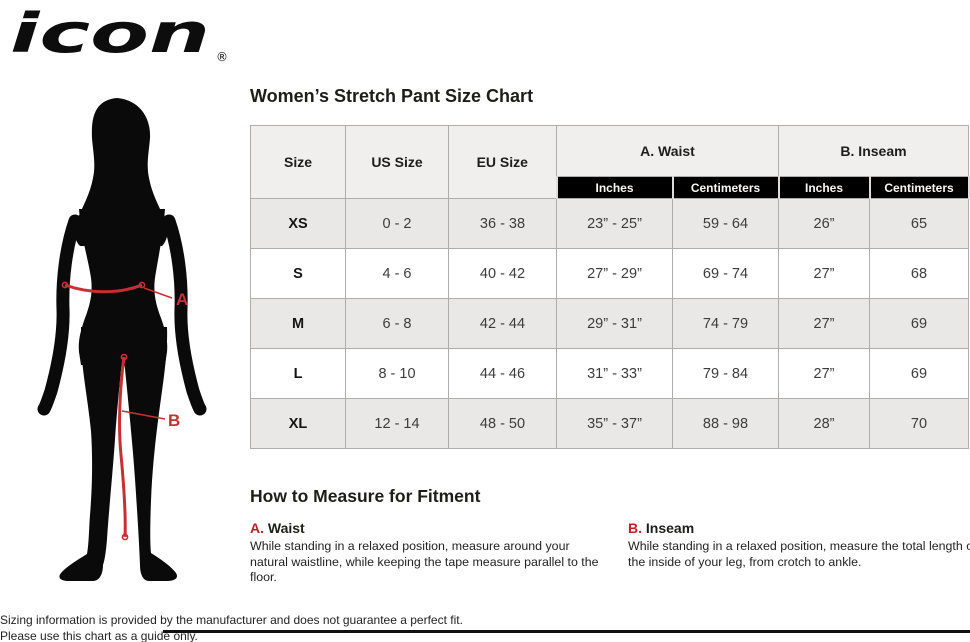 This screenshot has height=642, width=970. What do you see at coordinates (566, 631) in the screenshot?
I see `bottom-divider` at bounding box center [566, 631].